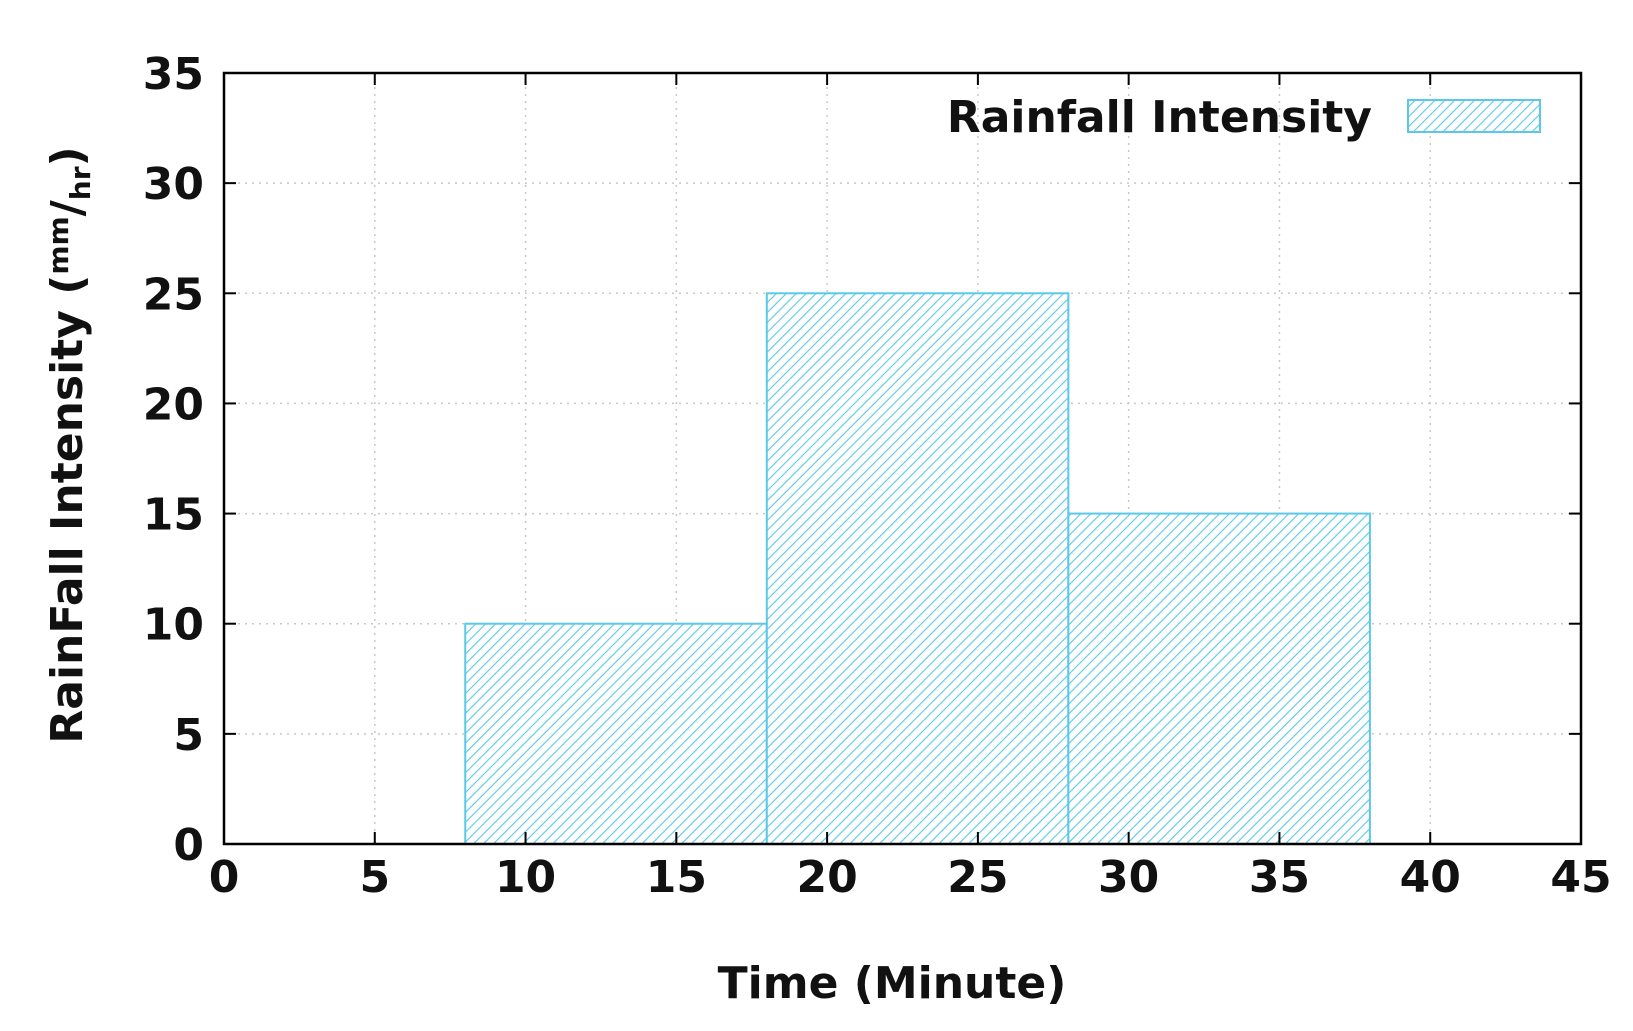  What do you see at coordinates (173, 404) in the screenshot?
I see `y-tick-label: 20` at bounding box center [173, 404].